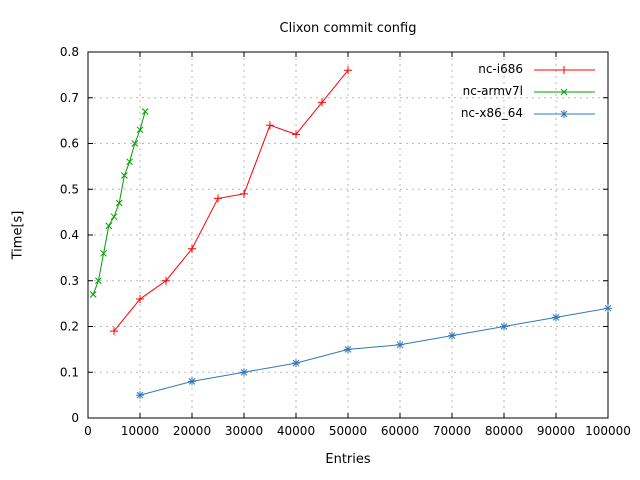 This screenshot has height=480, width=640. What do you see at coordinates (244, 431) in the screenshot?
I see `svg-text: 30000` at bounding box center [244, 431].